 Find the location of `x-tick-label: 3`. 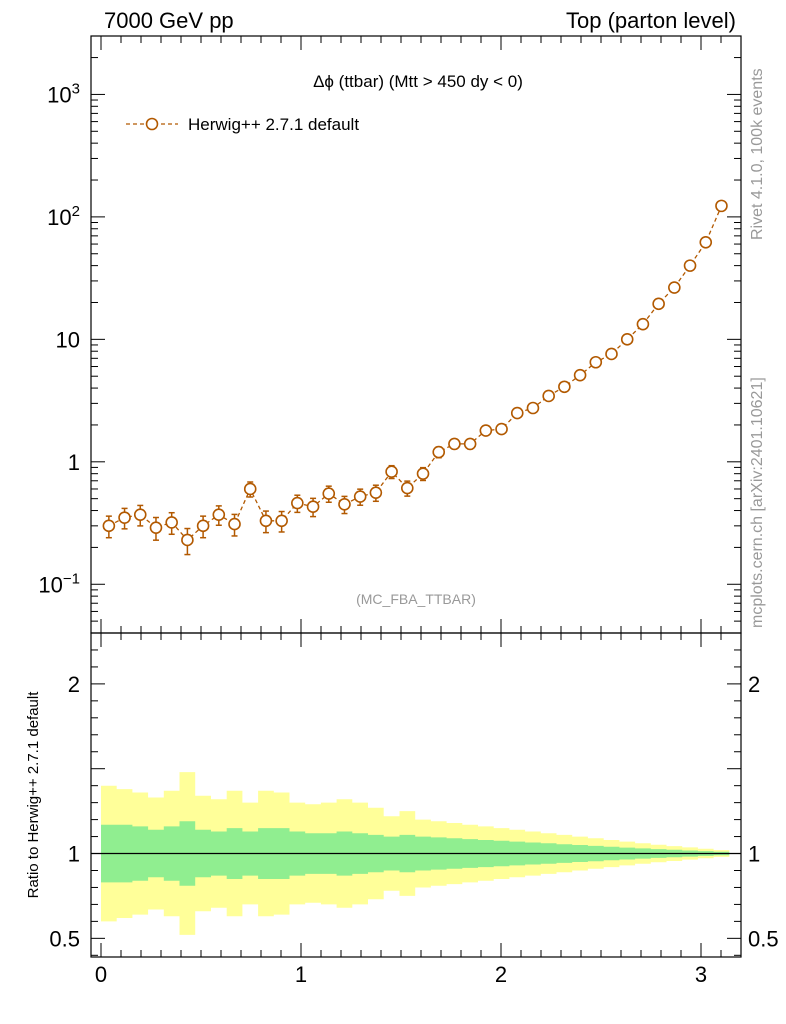

x-tick-label: 3 is located at coordinates (701, 974).